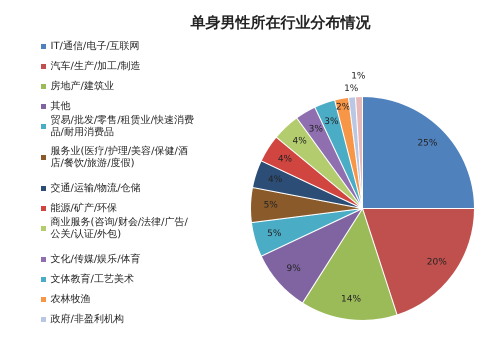 Image resolution: width=500 pixels, height=362 pixels. I want to click on data-label: 9%, so click(294, 269).